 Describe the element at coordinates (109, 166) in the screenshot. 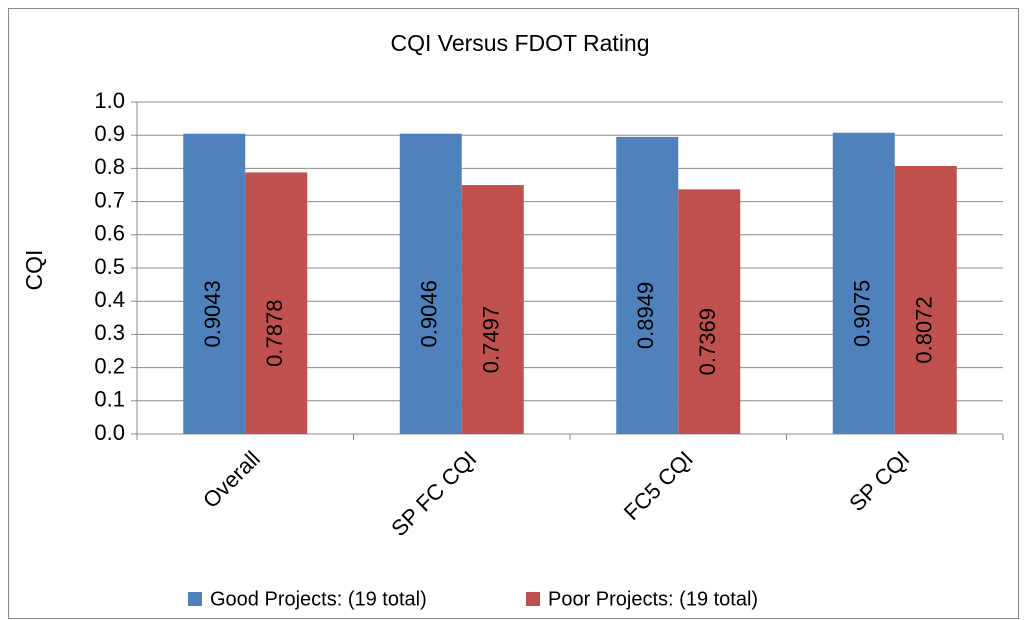

I see `y-tick-label: 0.8` at that location.